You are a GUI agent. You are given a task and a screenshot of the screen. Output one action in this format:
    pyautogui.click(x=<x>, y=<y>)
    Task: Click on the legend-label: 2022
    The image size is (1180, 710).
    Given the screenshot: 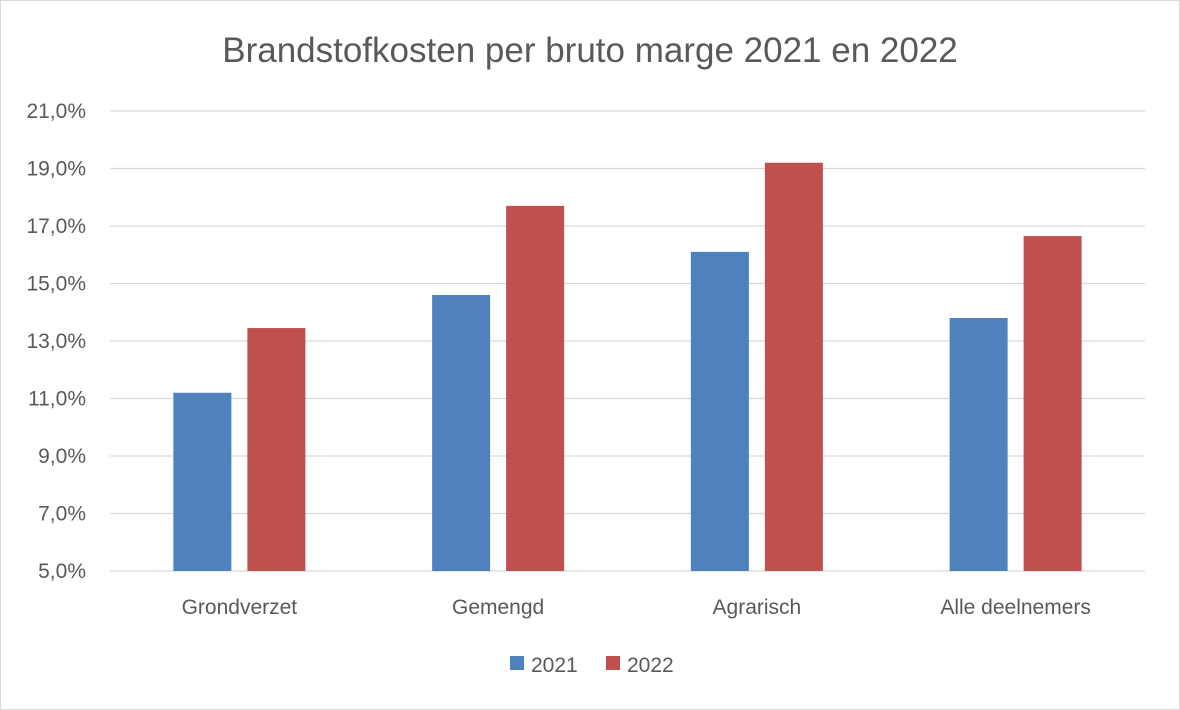 What is the action you would take?
    pyautogui.click(x=650, y=665)
    